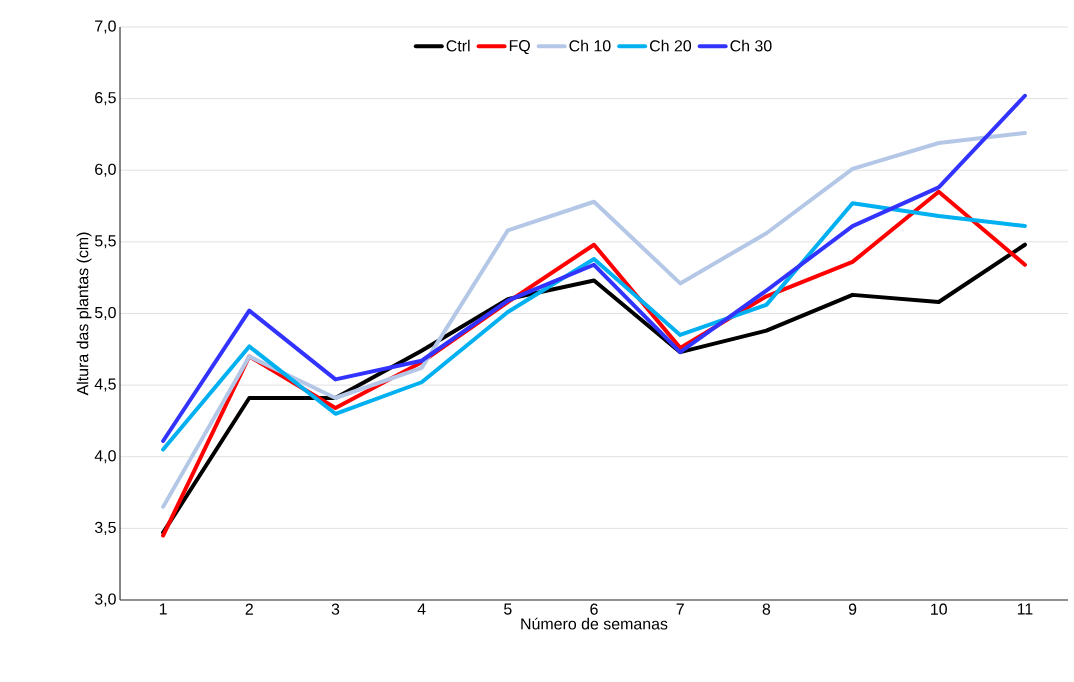 The image size is (1074, 682). What do you see at coordinates (105, 99) in the screenshot?
I see `y-tick-label: 6,5` at bounding box center [105, 99].